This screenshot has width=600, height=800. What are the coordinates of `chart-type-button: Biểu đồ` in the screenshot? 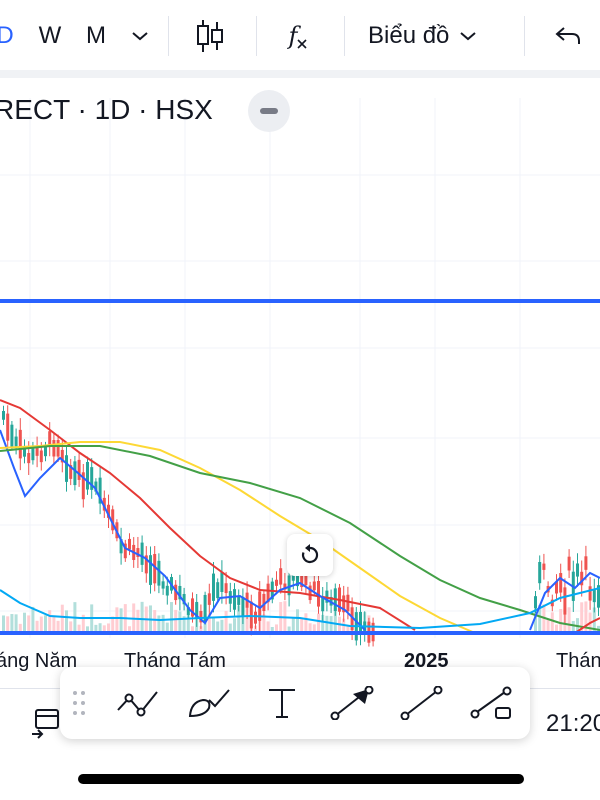 It's located at (433, 36).